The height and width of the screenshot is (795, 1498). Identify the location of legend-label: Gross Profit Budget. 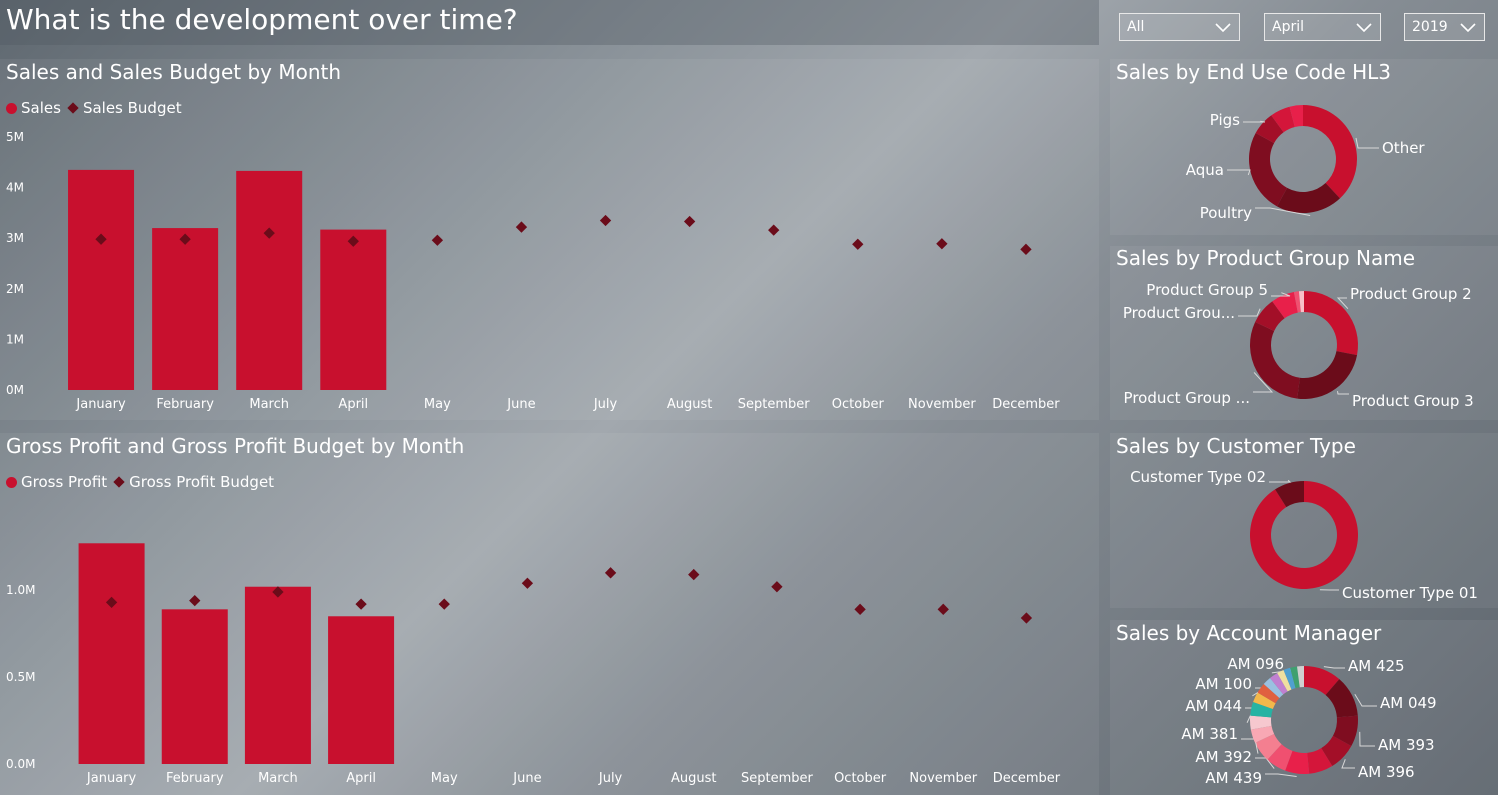
(202, 482).